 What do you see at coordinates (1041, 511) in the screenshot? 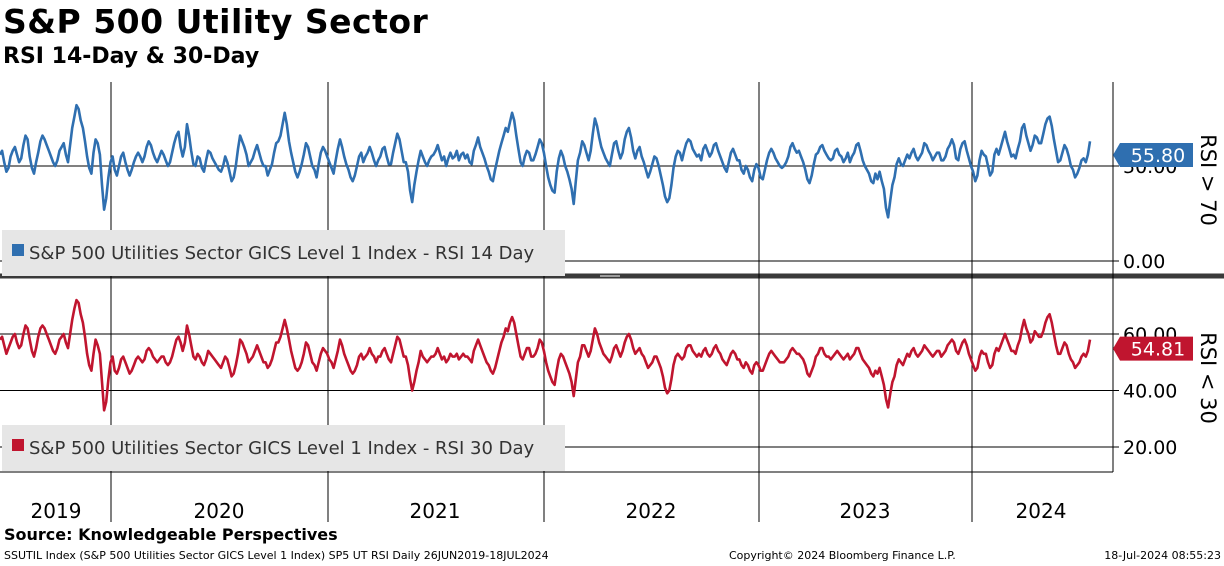
I see `x-tick-label: 2024` at bounding box center [1041, 511].